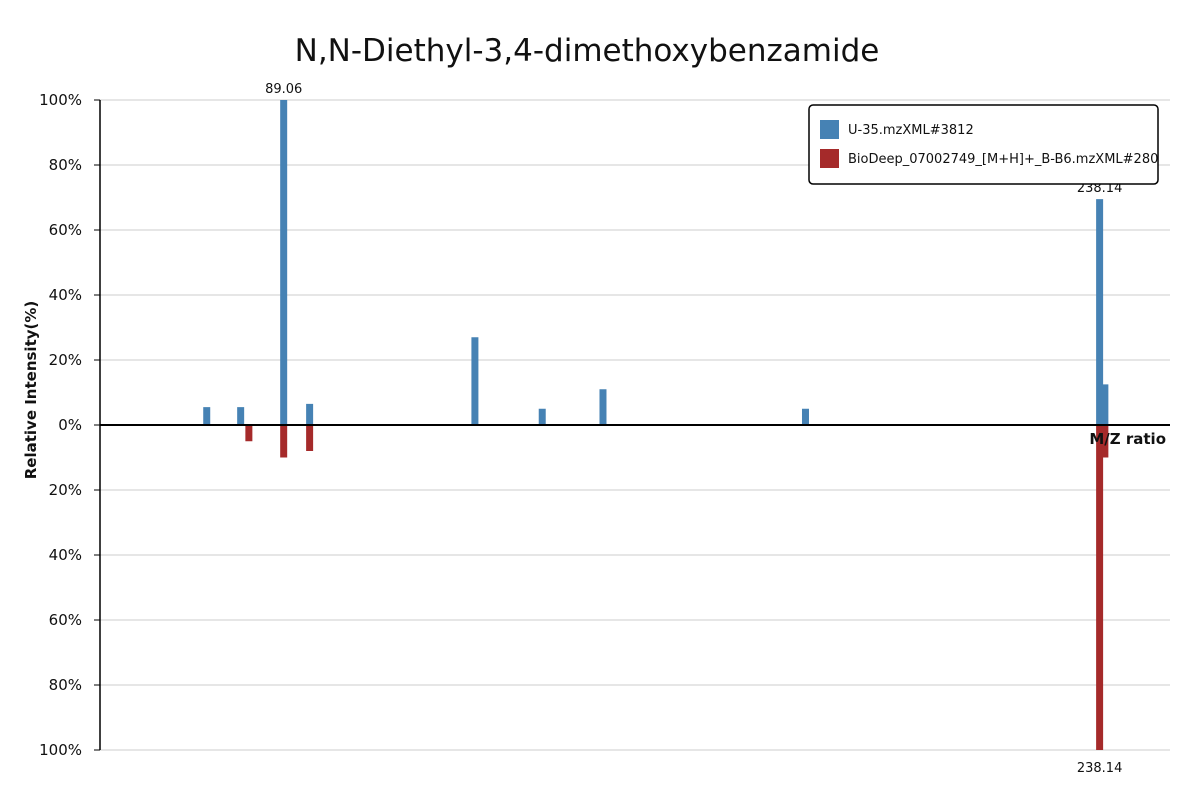  I want to click on x-axis-title: M/Z ratio, so click(1127, 439).